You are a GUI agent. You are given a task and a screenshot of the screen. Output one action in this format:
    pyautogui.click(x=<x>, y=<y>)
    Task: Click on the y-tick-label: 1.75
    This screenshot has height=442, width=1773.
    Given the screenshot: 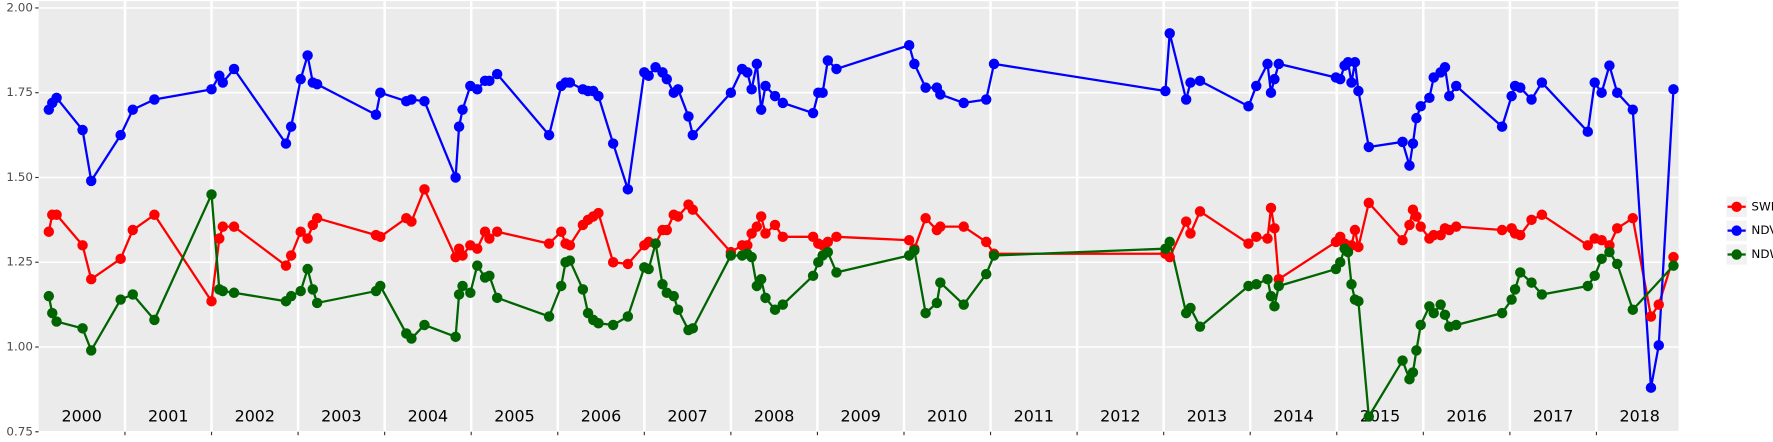 What is the action you would take?
    pyautogui.click(x=19, y=92)
    